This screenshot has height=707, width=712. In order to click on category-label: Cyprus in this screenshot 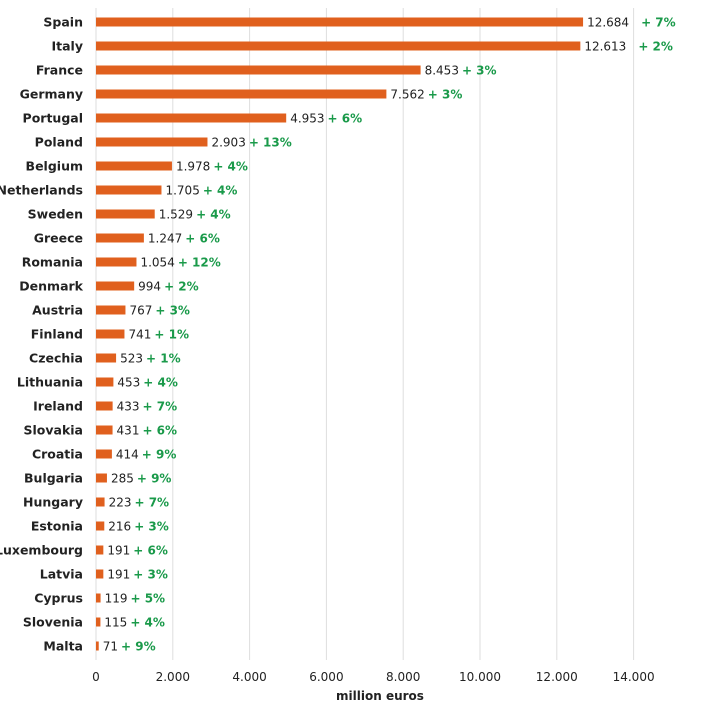, I will do `click(58, 598)`.